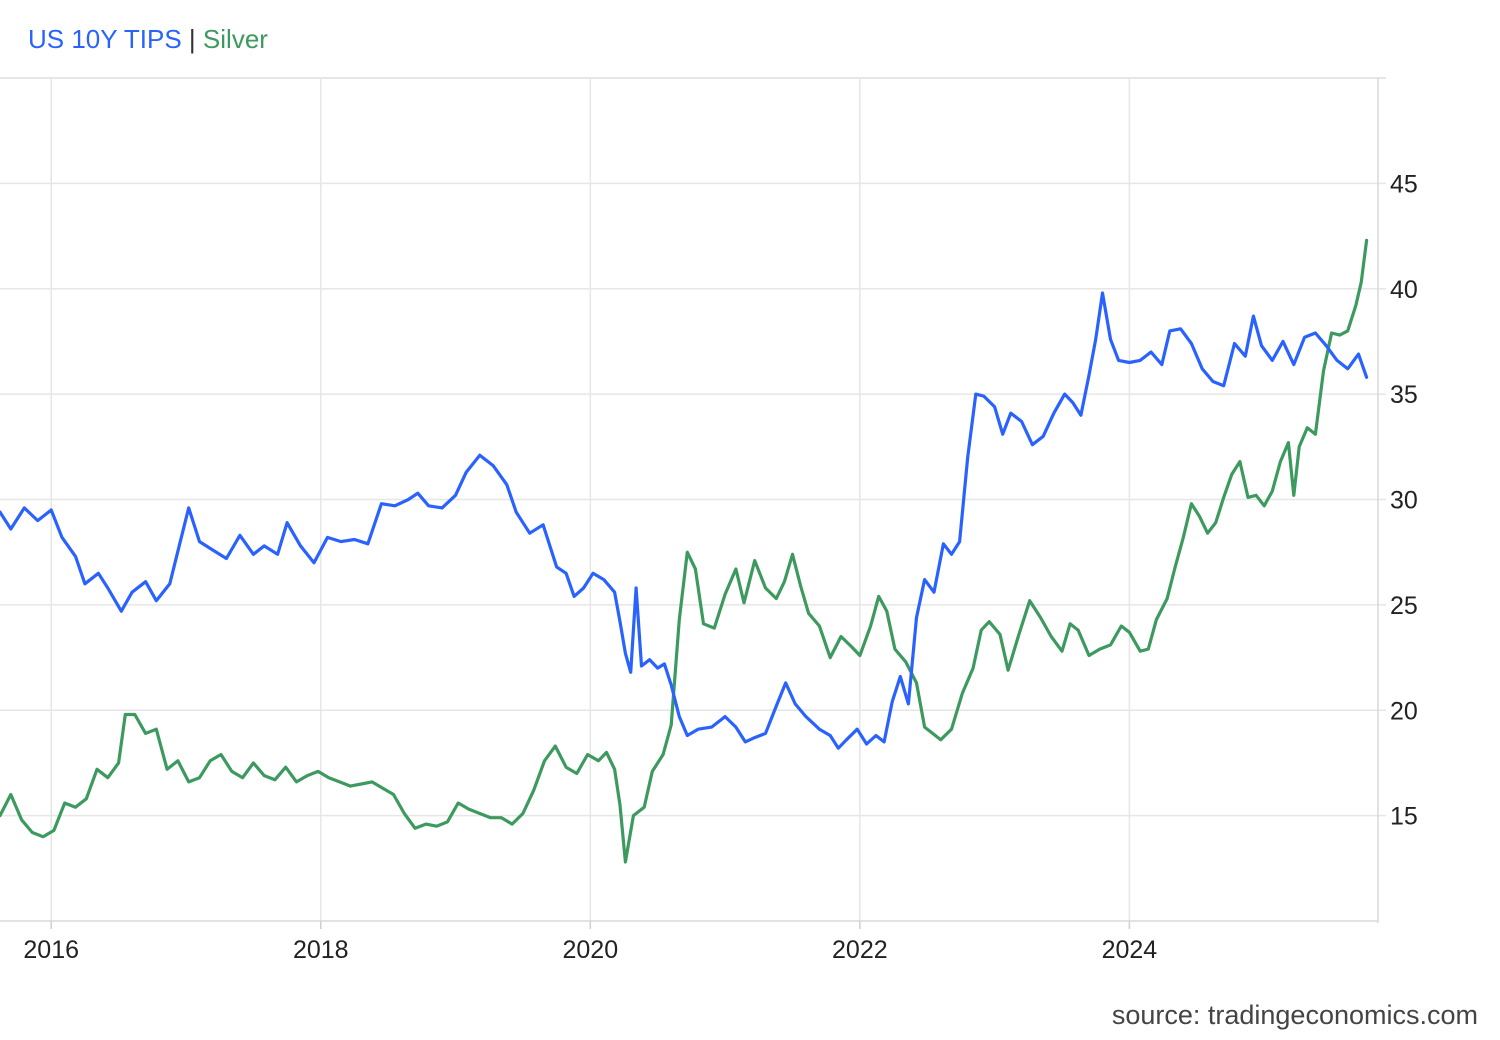 The image size is (1500, 1040). Describe the element at coordinates (1404, 817) in the screenshot. I see `y-tick-label: 15` at that location.